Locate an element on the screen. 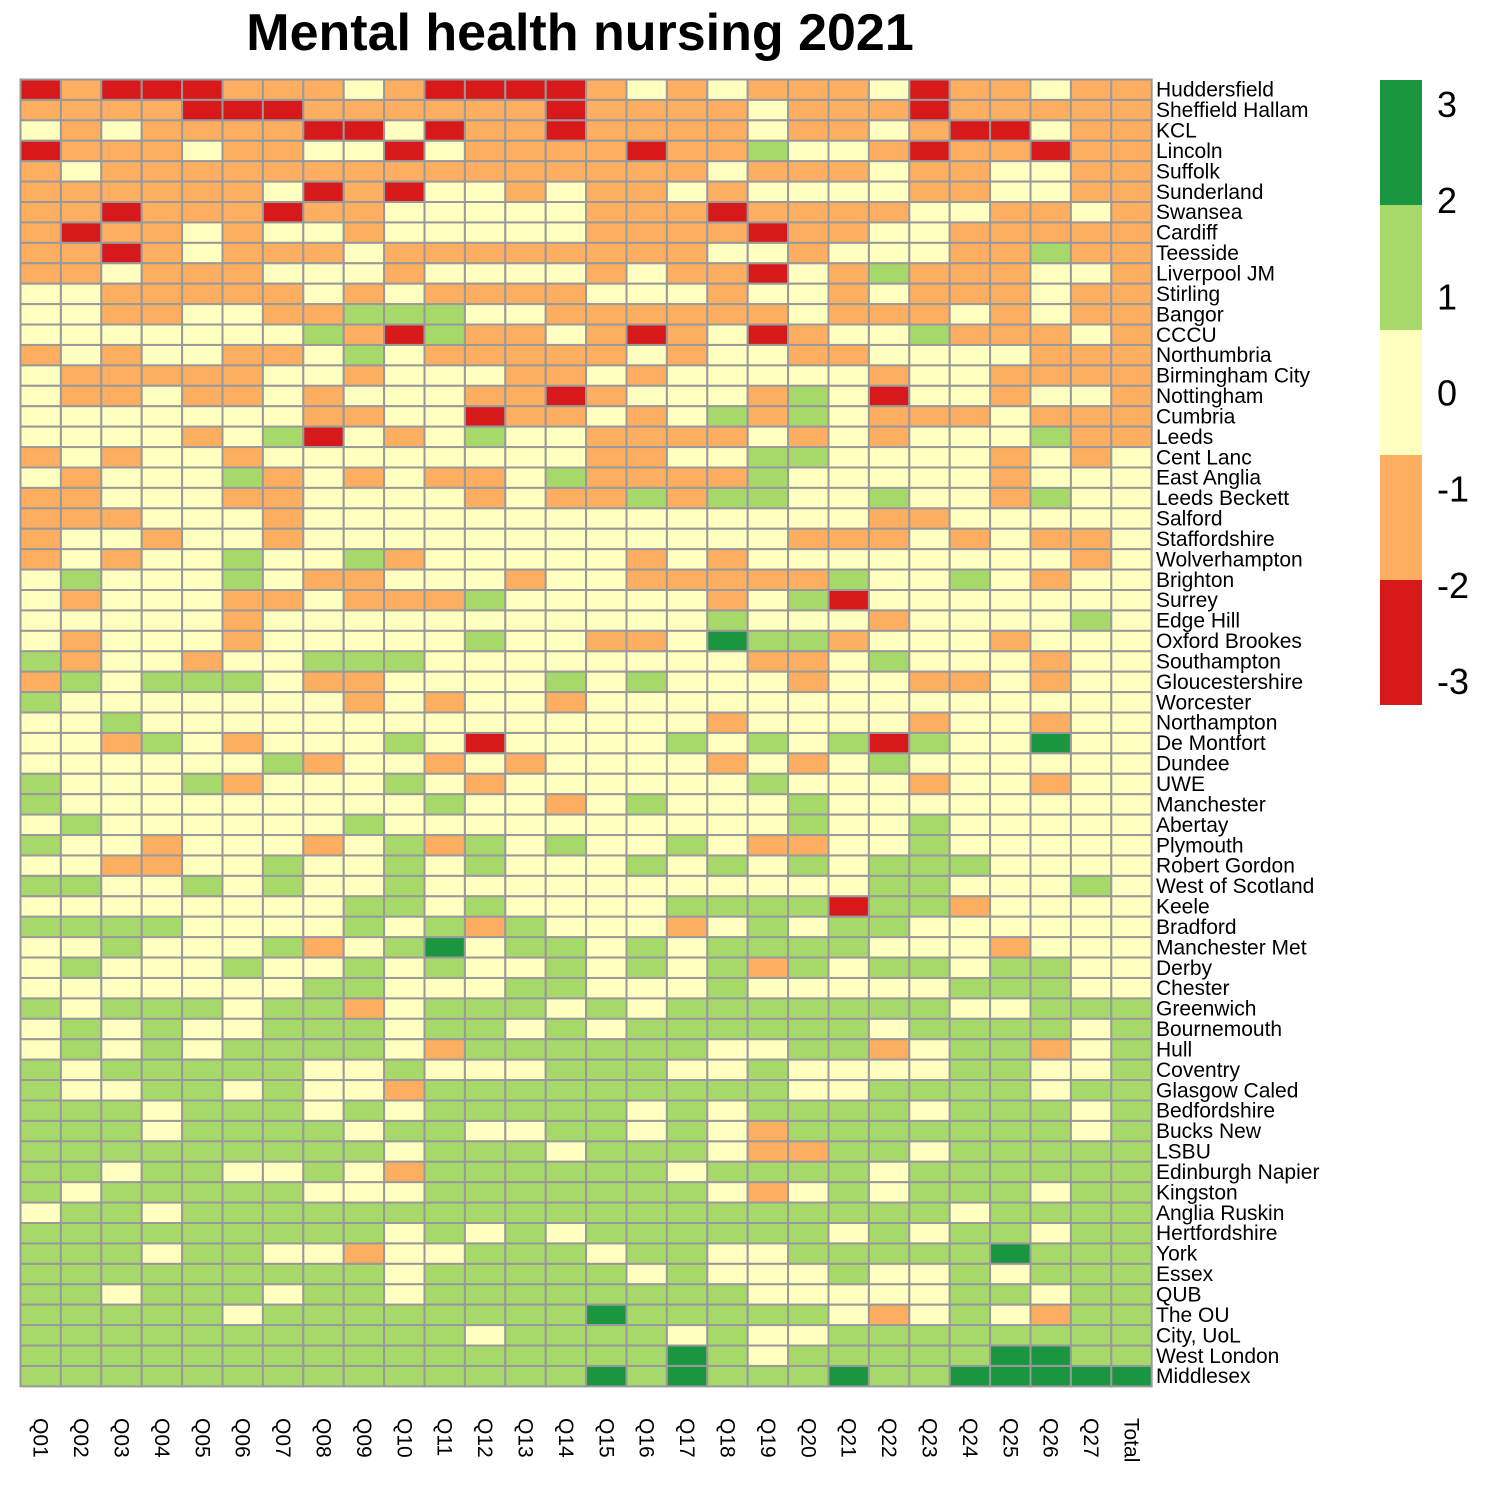 The height and width of the screenshot is (1500, 1500). row-label: Sheffield Hallam is located at coordinates (1232, 110).